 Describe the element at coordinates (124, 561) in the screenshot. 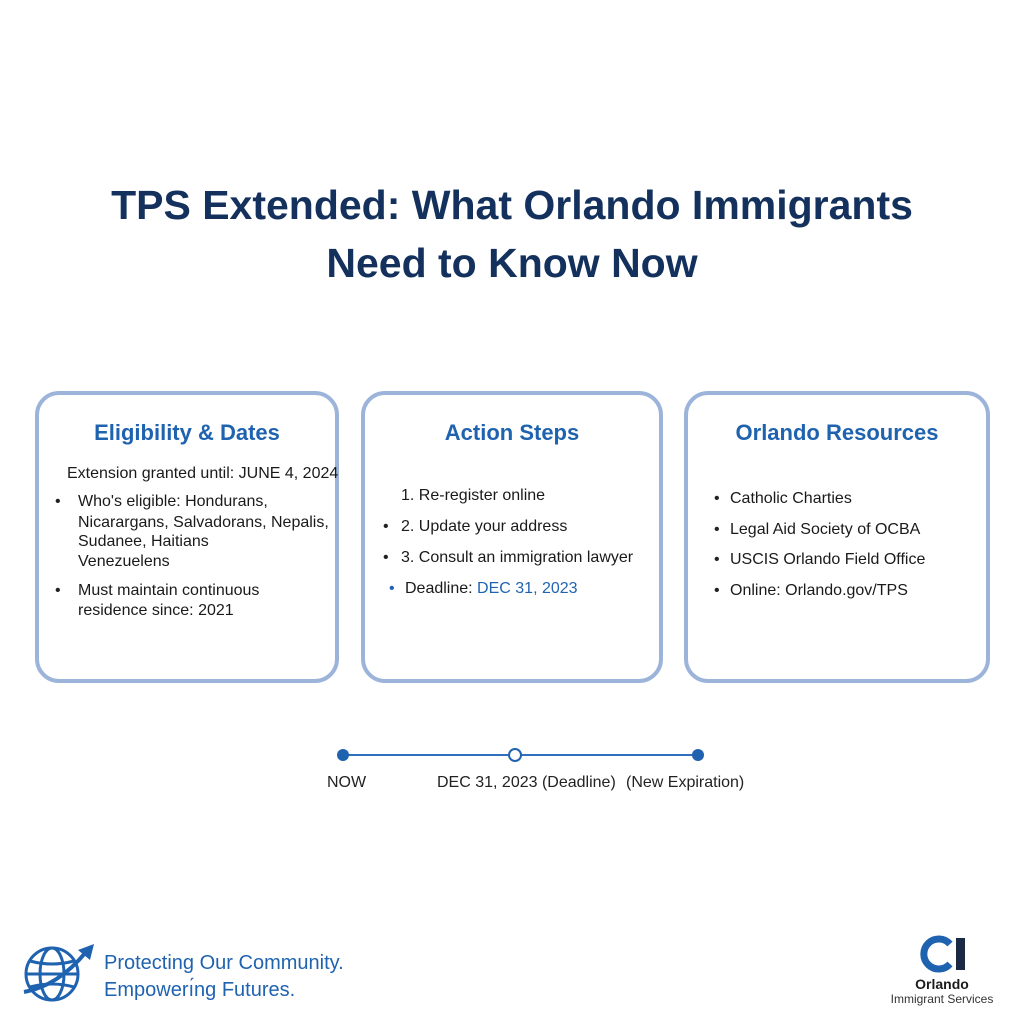

I see `eligible-line-4: Venezuelens` at that location.